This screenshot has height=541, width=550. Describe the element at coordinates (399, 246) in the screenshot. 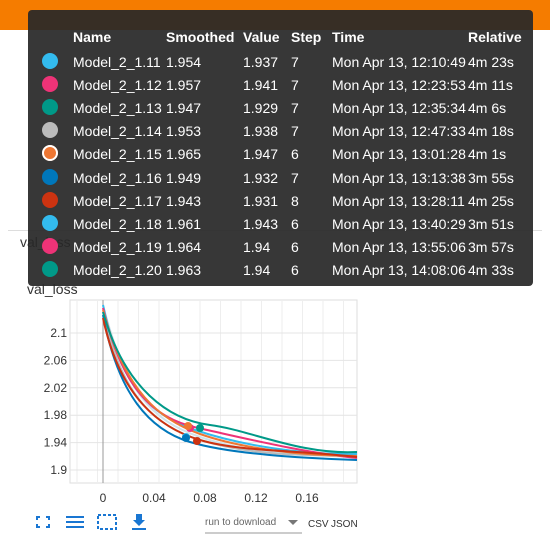

I see `cell-time: Mon Apr 13, 13:55:06` at that location.